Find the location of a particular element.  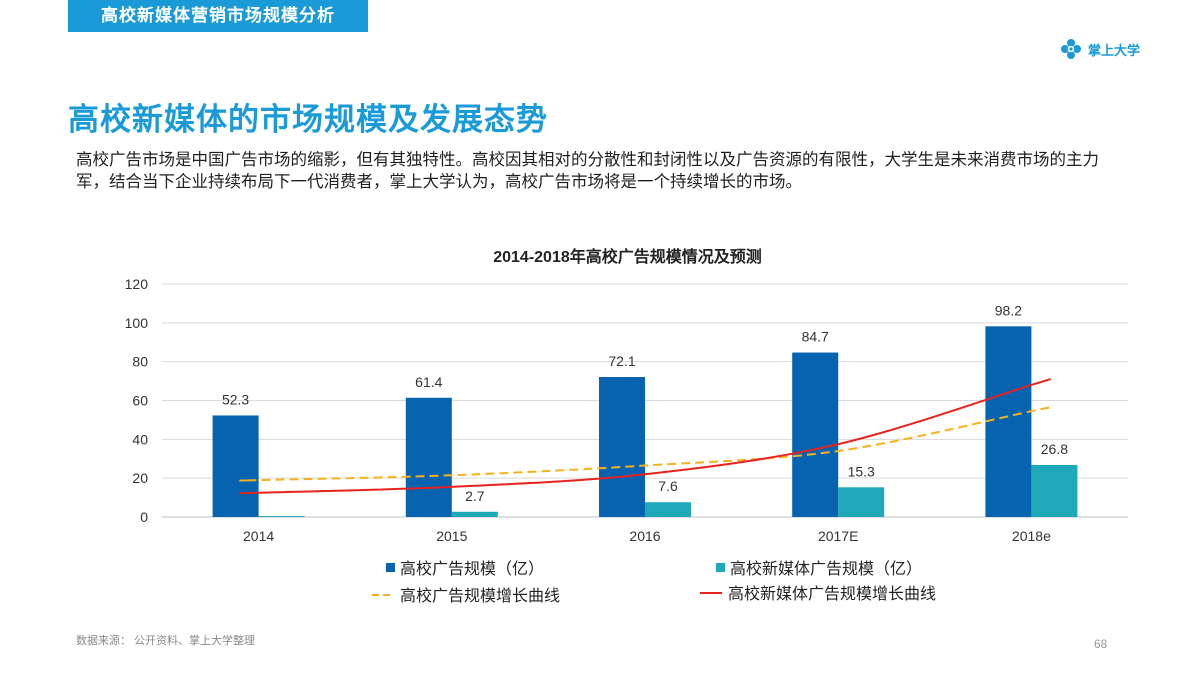

y-tick-label: 80 is located at coordinates (140, 362).